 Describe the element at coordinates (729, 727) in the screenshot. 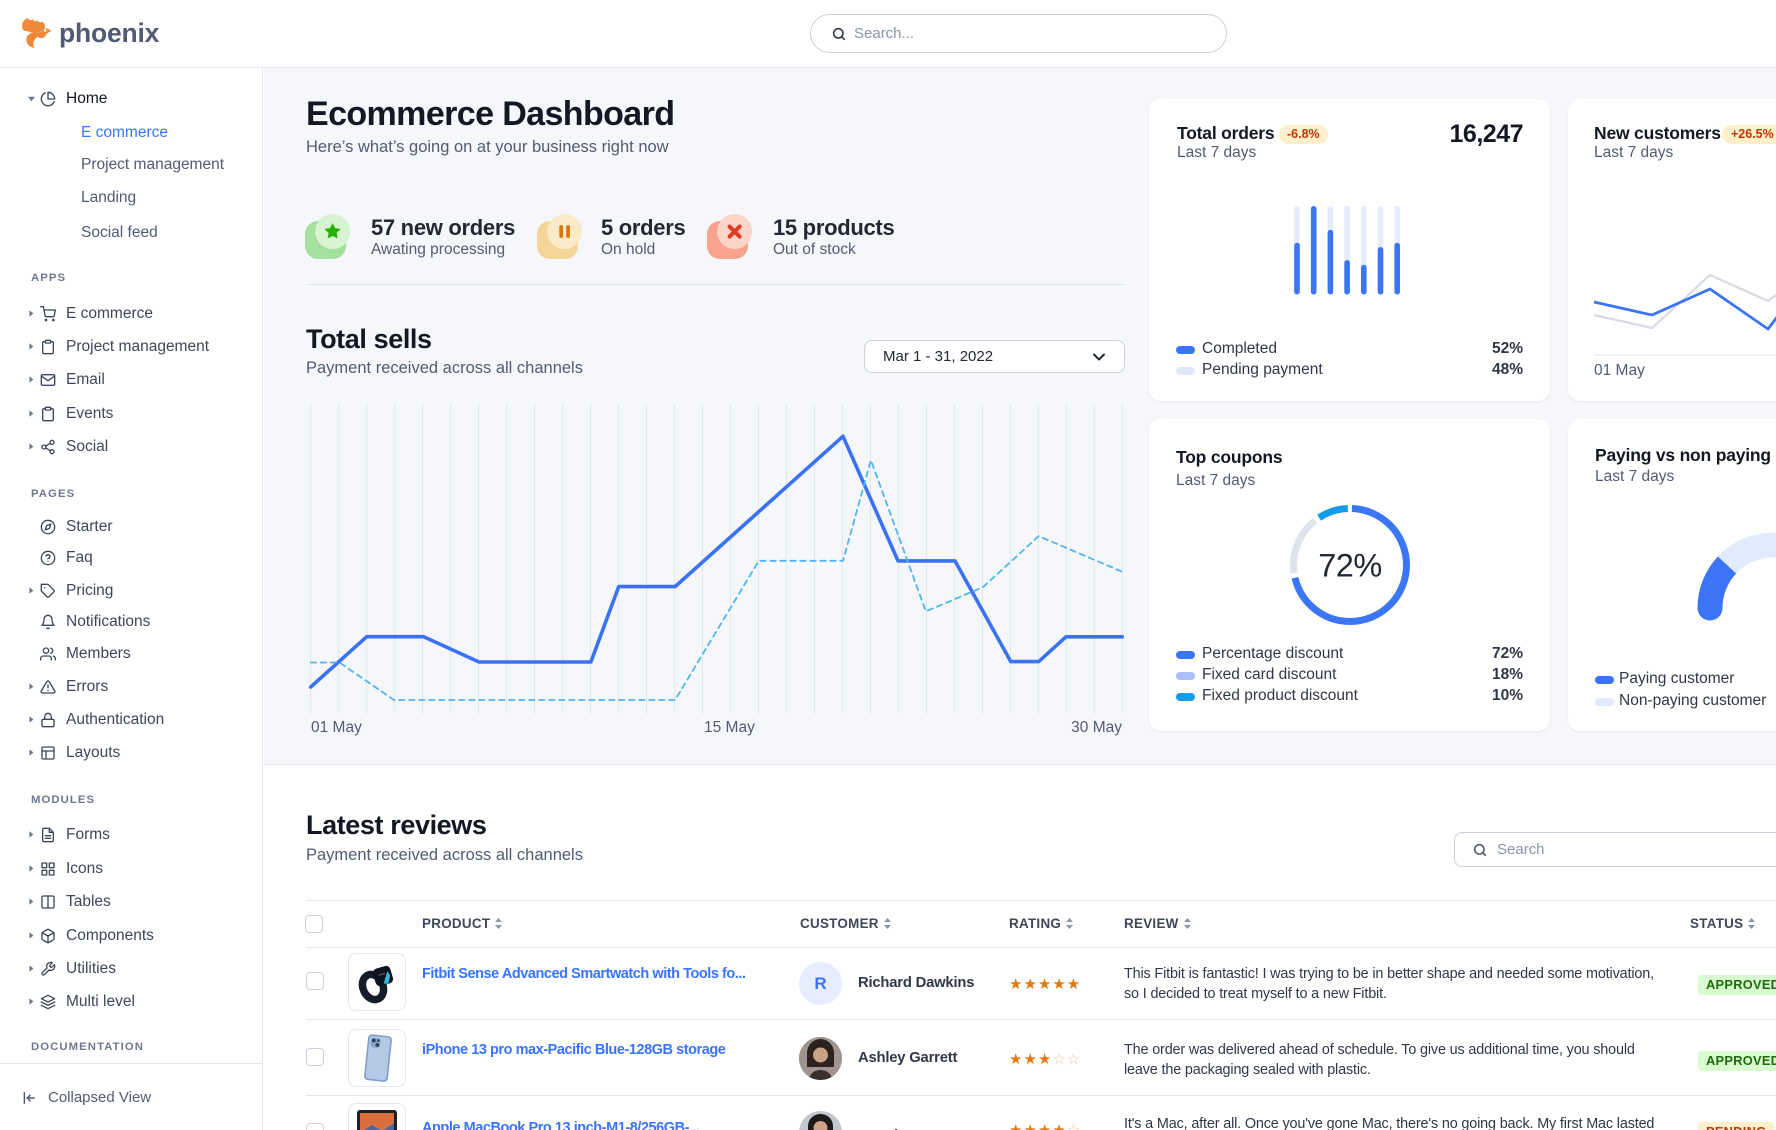

I see `svg-text: 15 May` at that location.